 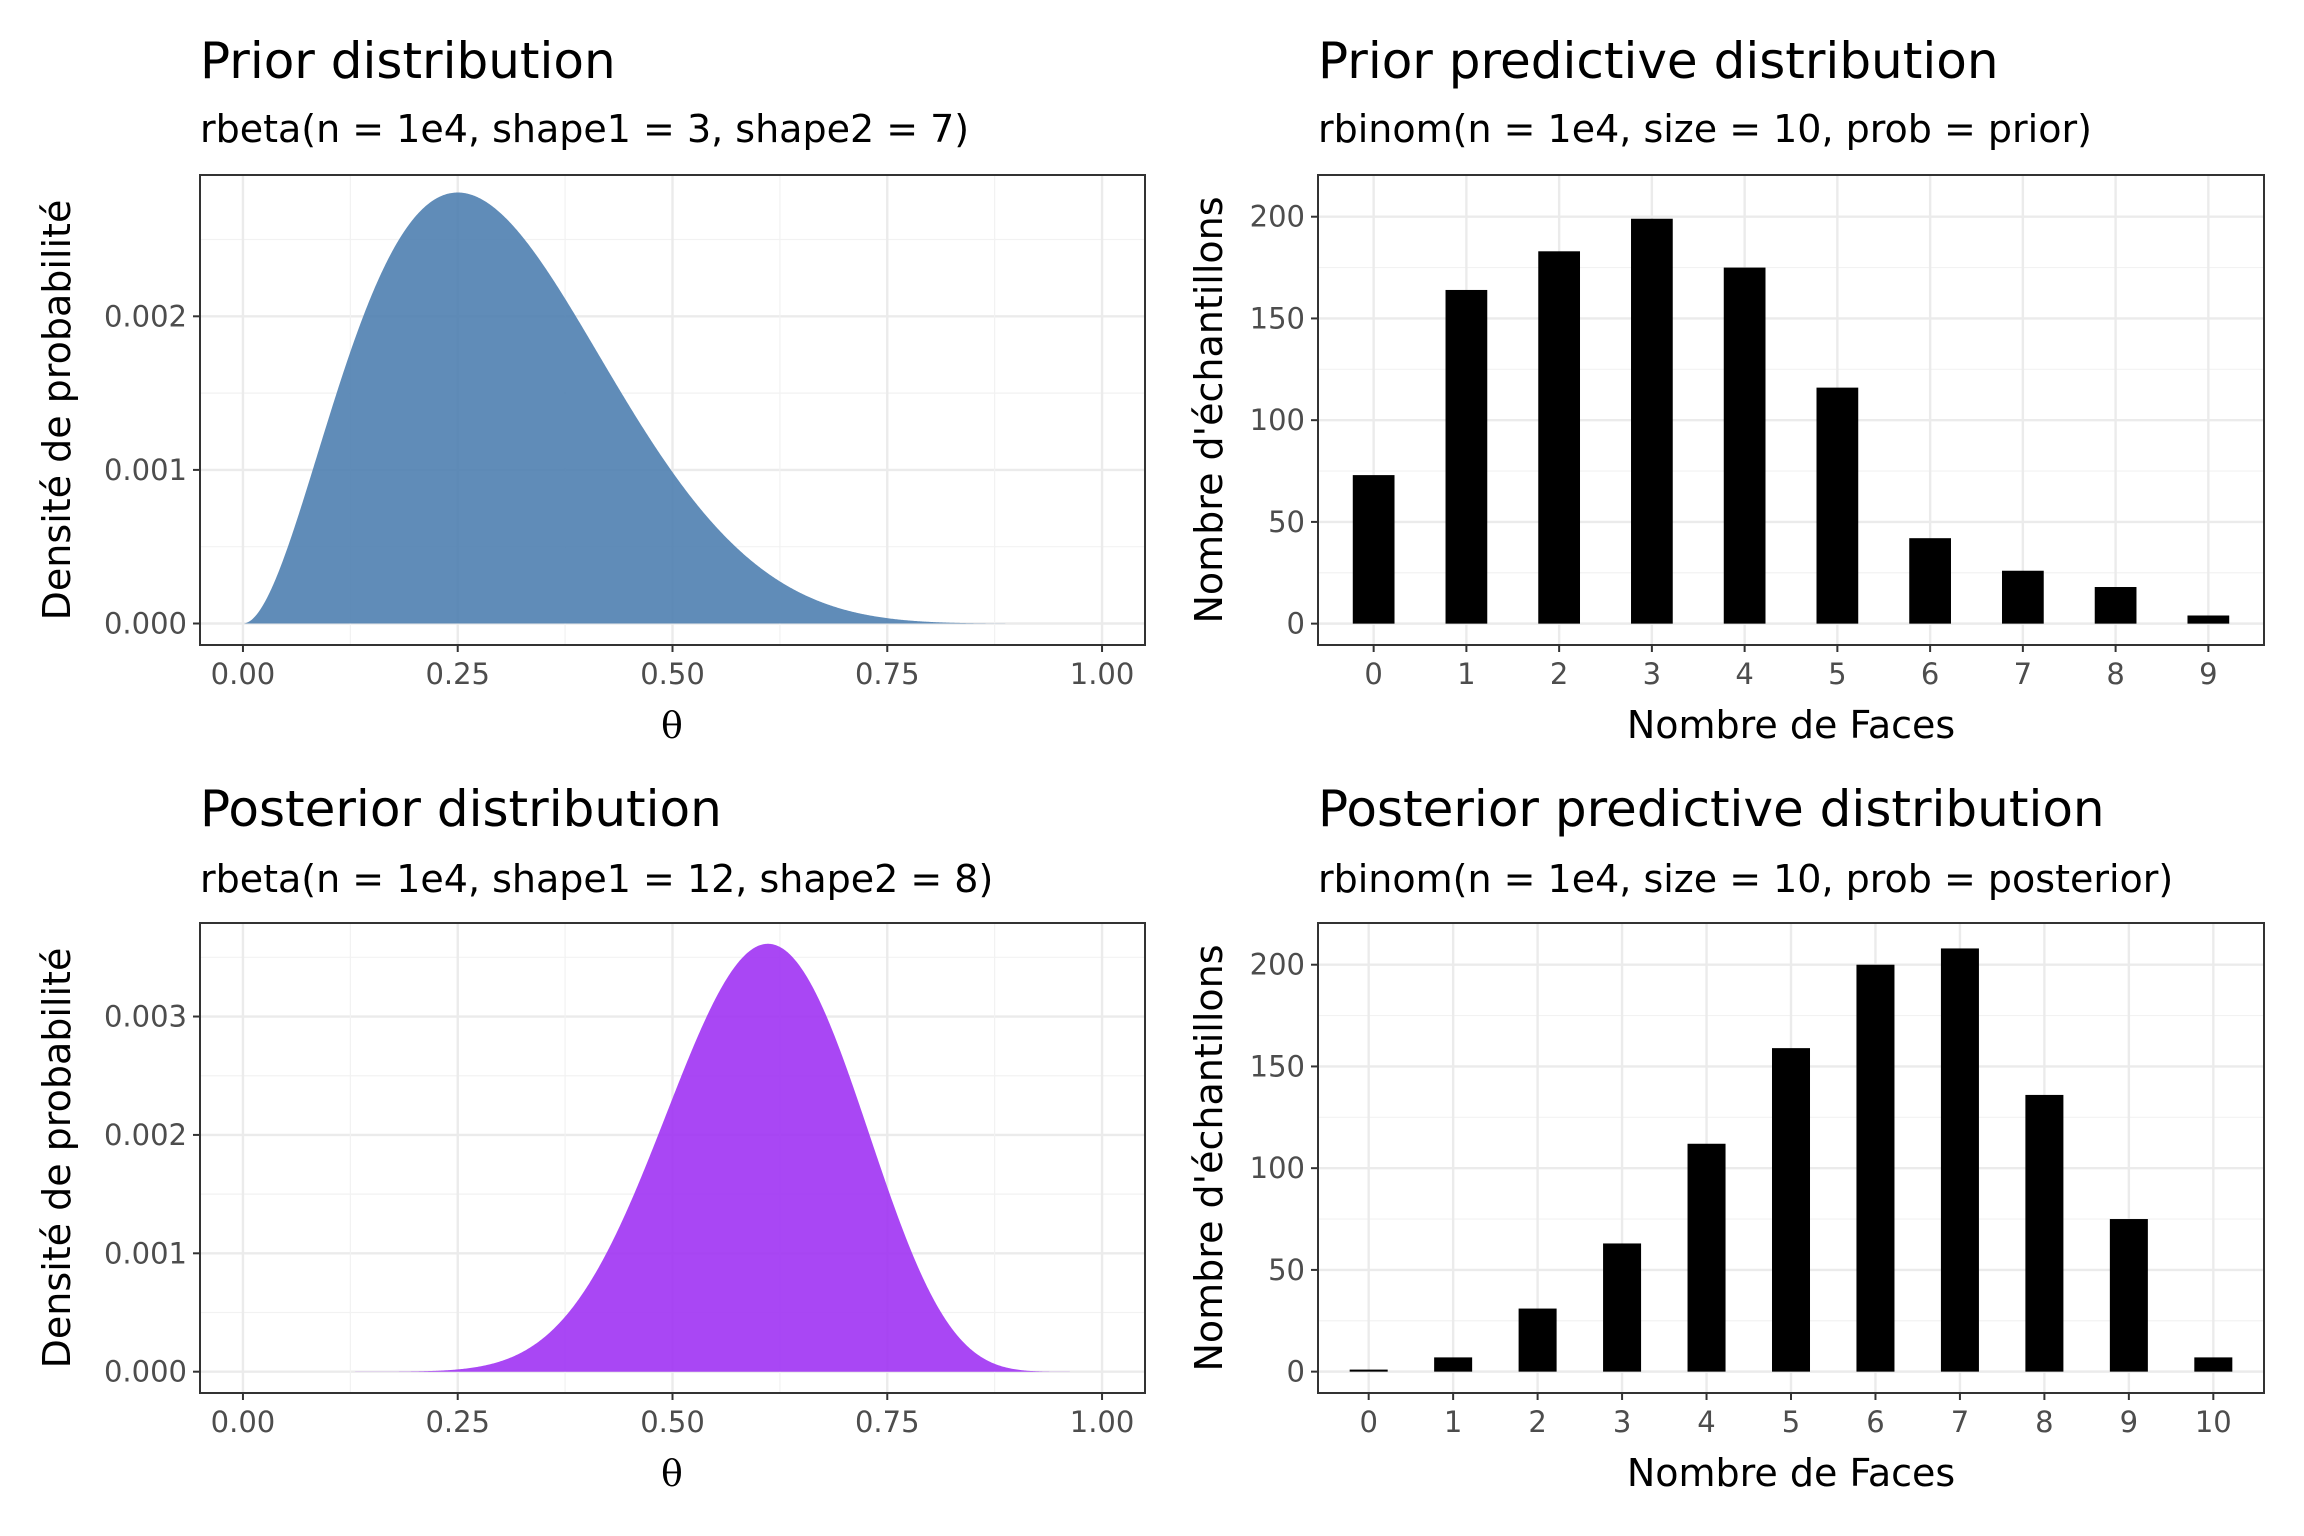 What do you see at coordinates (1652, 674) in the screenshot?
I see `prior-predictive-x-tick-label: 3` at bounding box center [1652, 674].